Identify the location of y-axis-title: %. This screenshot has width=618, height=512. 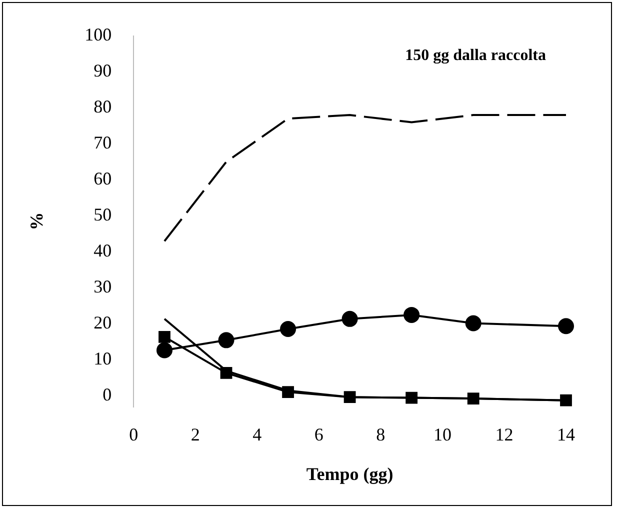
(36, 221).